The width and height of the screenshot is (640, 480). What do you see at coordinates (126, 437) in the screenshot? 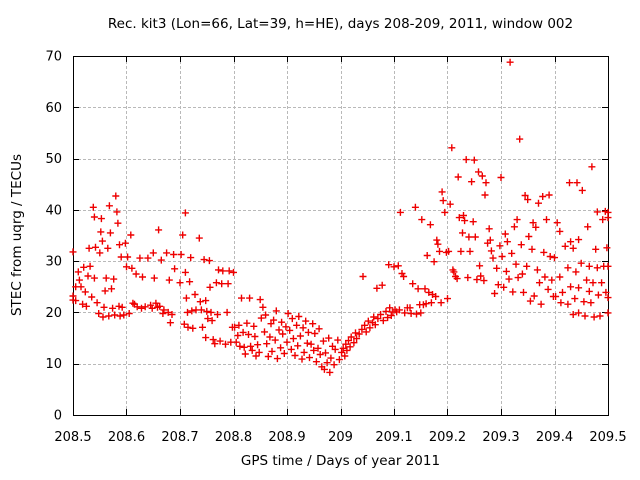
I see `x-tick-label: 208.6` at bounding box center [126, 437].